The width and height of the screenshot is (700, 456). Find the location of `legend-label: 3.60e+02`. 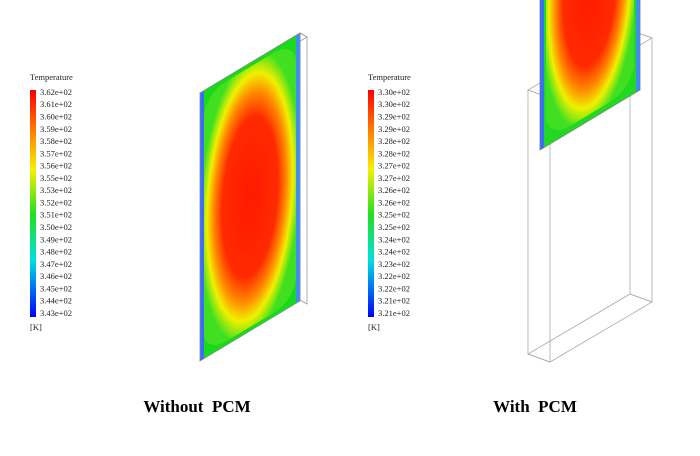

legend-label: 3.60e+02 is located at coordinates (56, 117).